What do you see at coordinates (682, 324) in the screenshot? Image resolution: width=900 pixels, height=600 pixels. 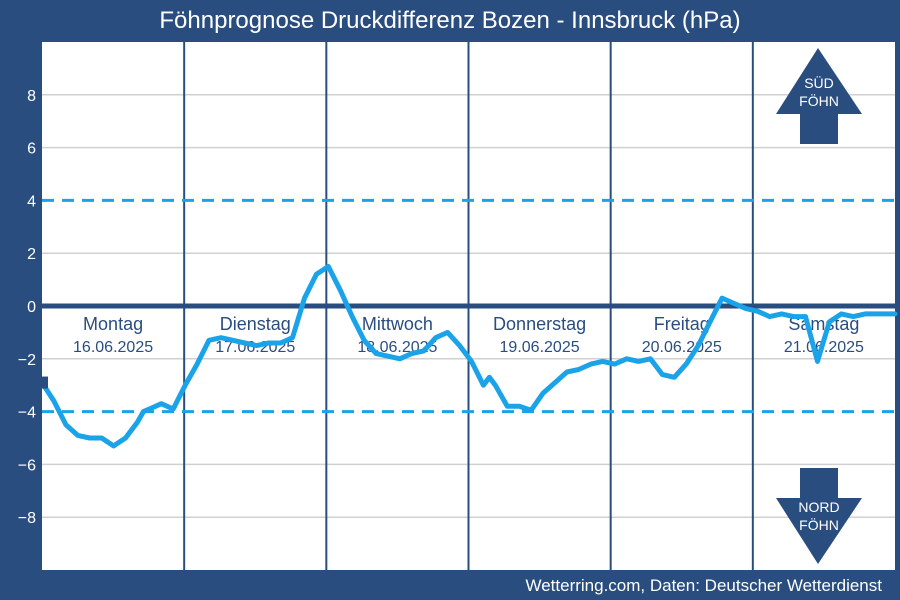 I see `day-name-label: Freitag` at bounding box center [682, 324].